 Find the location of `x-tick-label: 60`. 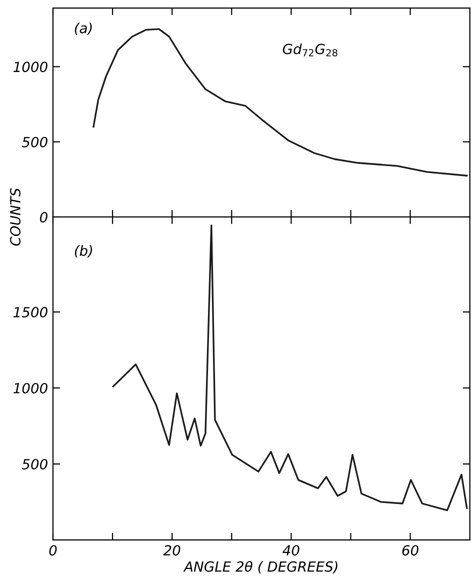

x-tick-label: 60 is located at coordinates (410, 550).